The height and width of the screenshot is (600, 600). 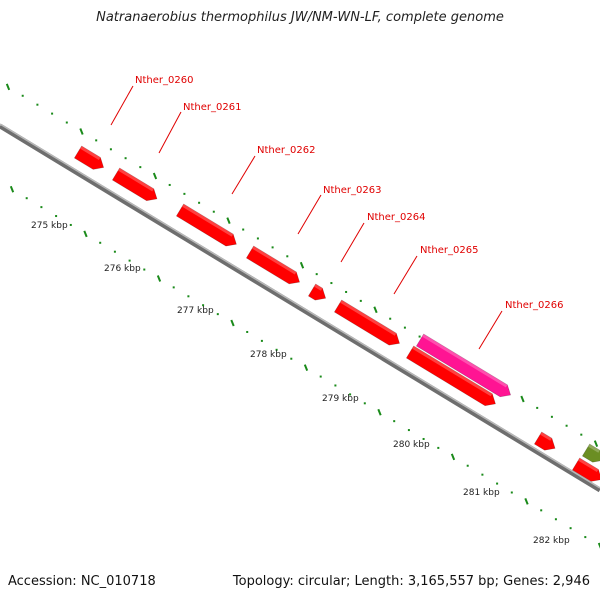 What do you see at coordinates (49, 226) in the screenshot?
I see `scale-label: 275 kbp` at bounding box center [49, 226].